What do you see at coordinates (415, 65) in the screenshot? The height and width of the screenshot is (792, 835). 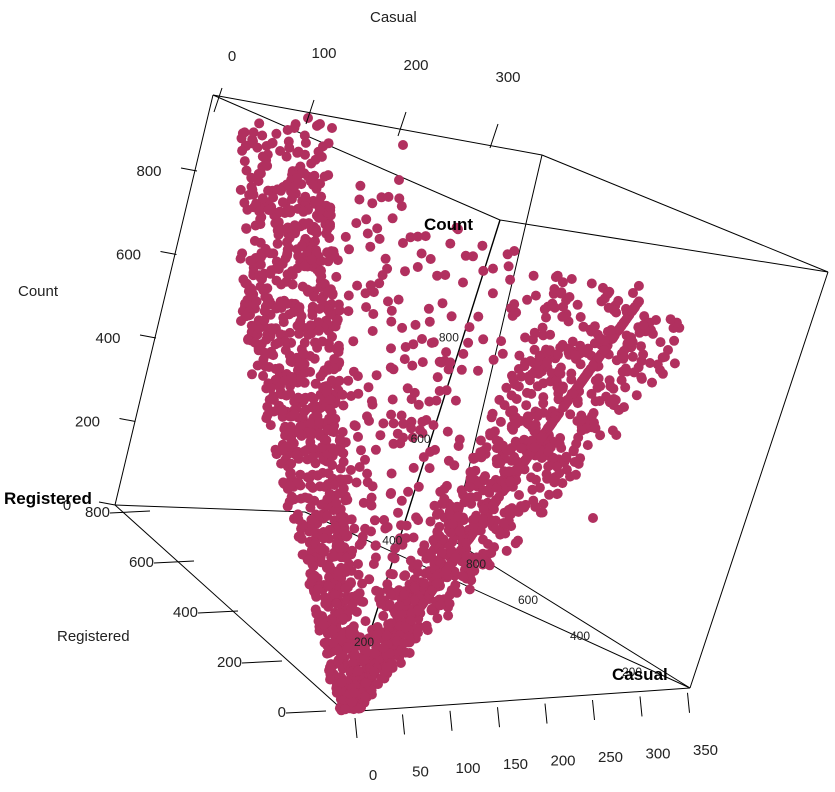 I see `tick-label: 200` at bounding box center [415, 65].